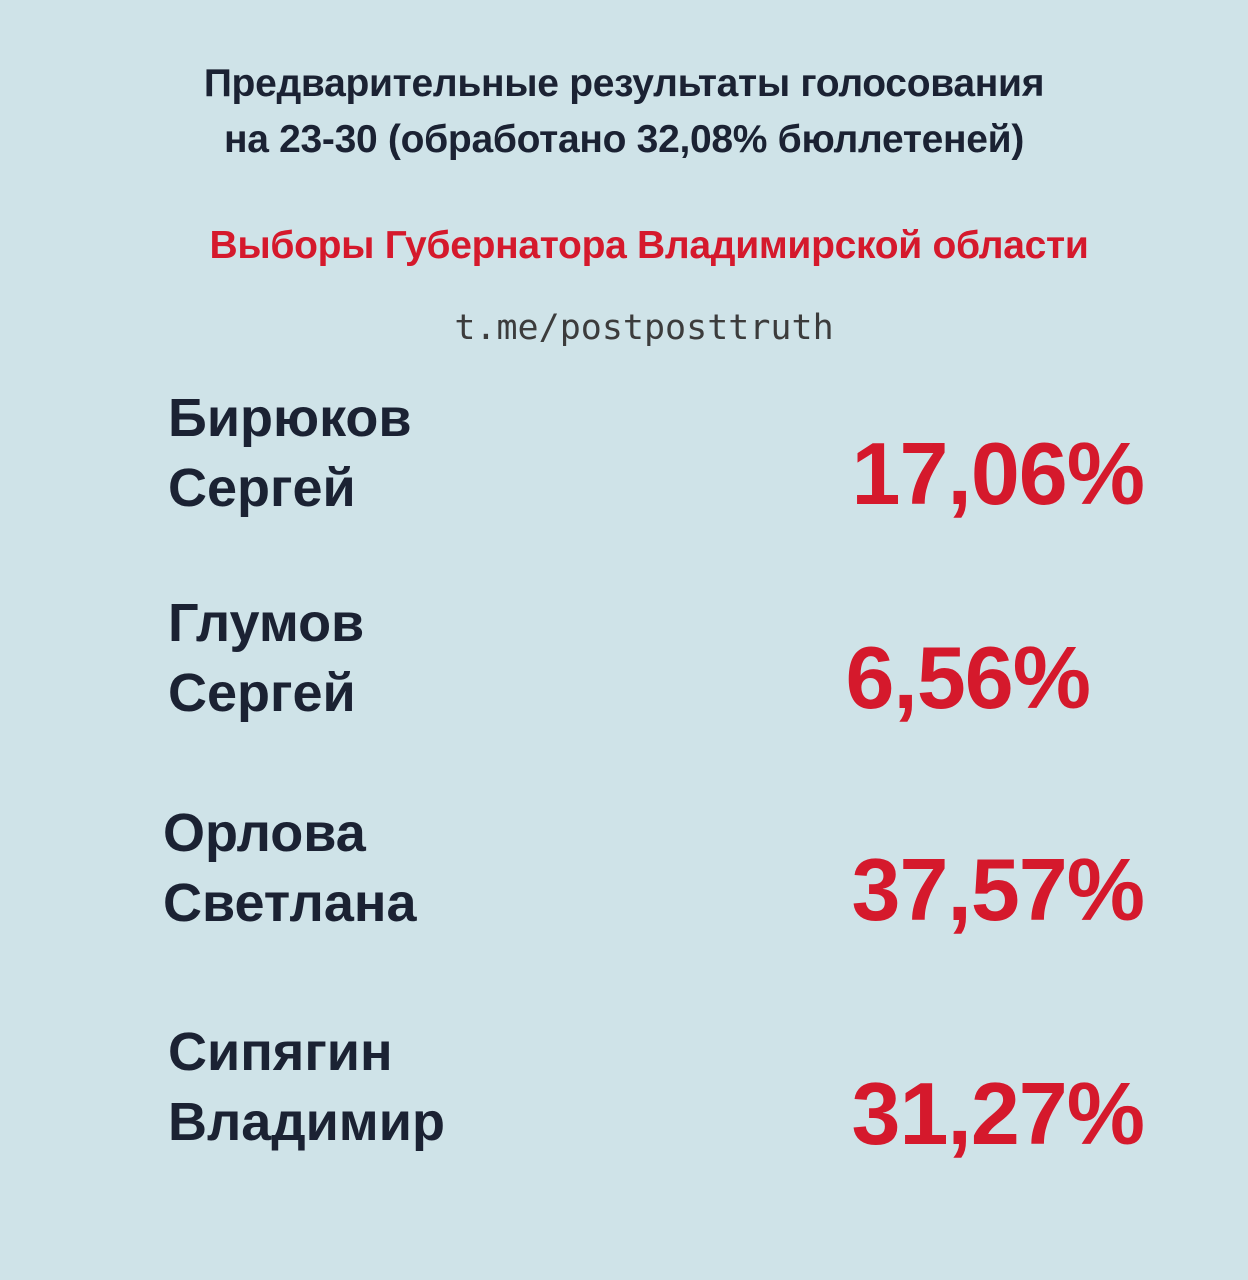 The width and height of the screenshot is (1248, 1280). Describe the element at coordinates (624, 453) in the screenshot. I see `candidate-row: Бирюков Сергей 17,06%` at that location.